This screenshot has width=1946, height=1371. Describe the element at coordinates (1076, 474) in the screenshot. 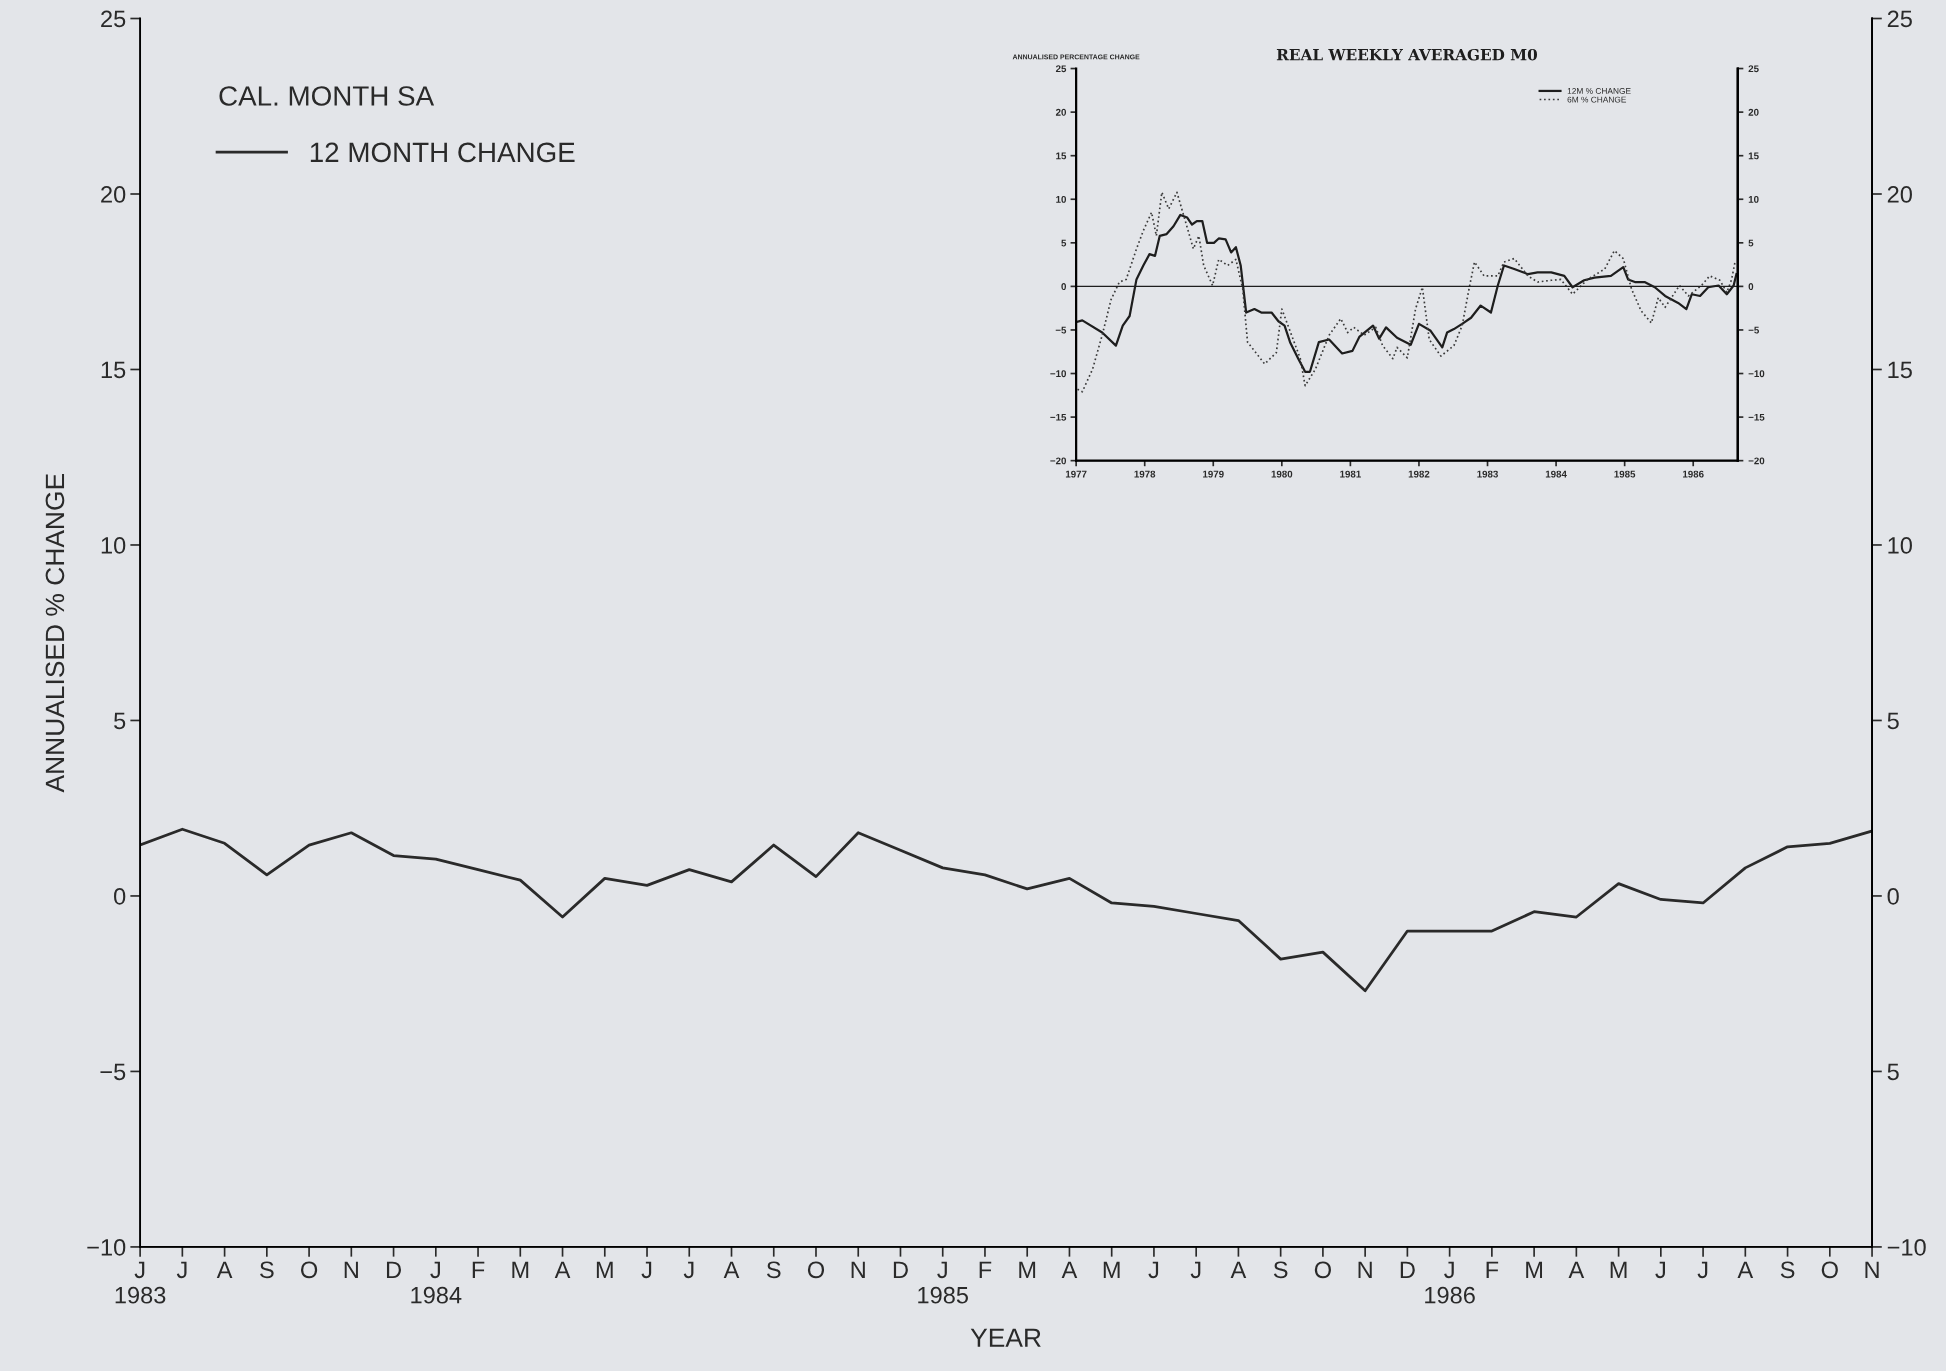

I see `x-tick-label: 1977` at that location.